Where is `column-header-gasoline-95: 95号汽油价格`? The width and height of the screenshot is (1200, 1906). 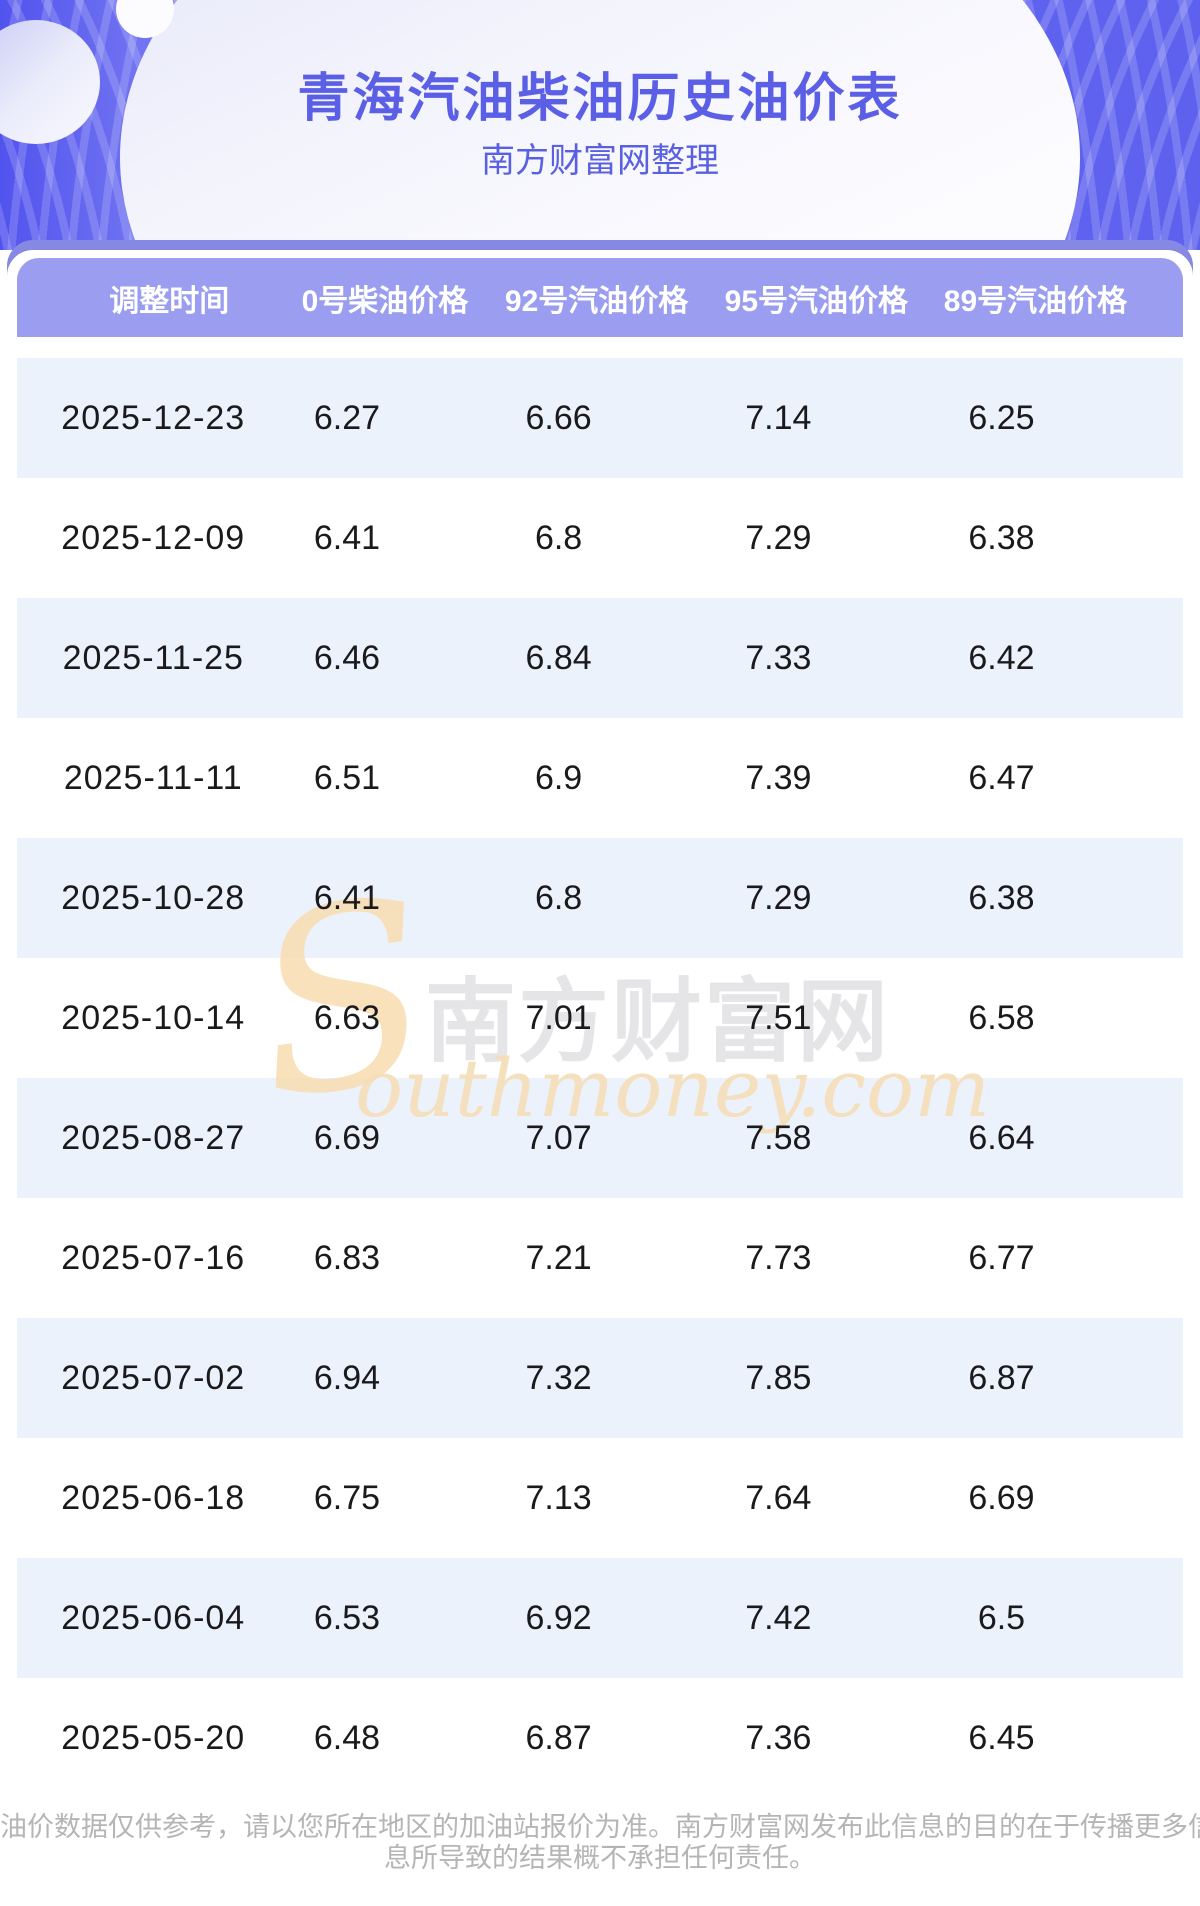
column-header-gasoline-95: 95号汽油价格 is located at coordinates (816, 301).